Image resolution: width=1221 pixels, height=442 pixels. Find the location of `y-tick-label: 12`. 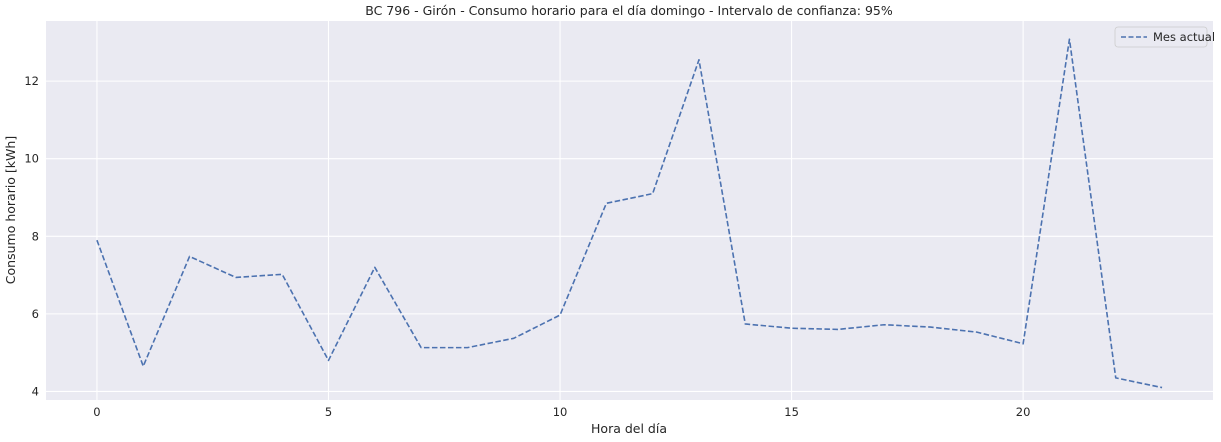

y-tick-label: 12 is located at coordinates (31, 81).